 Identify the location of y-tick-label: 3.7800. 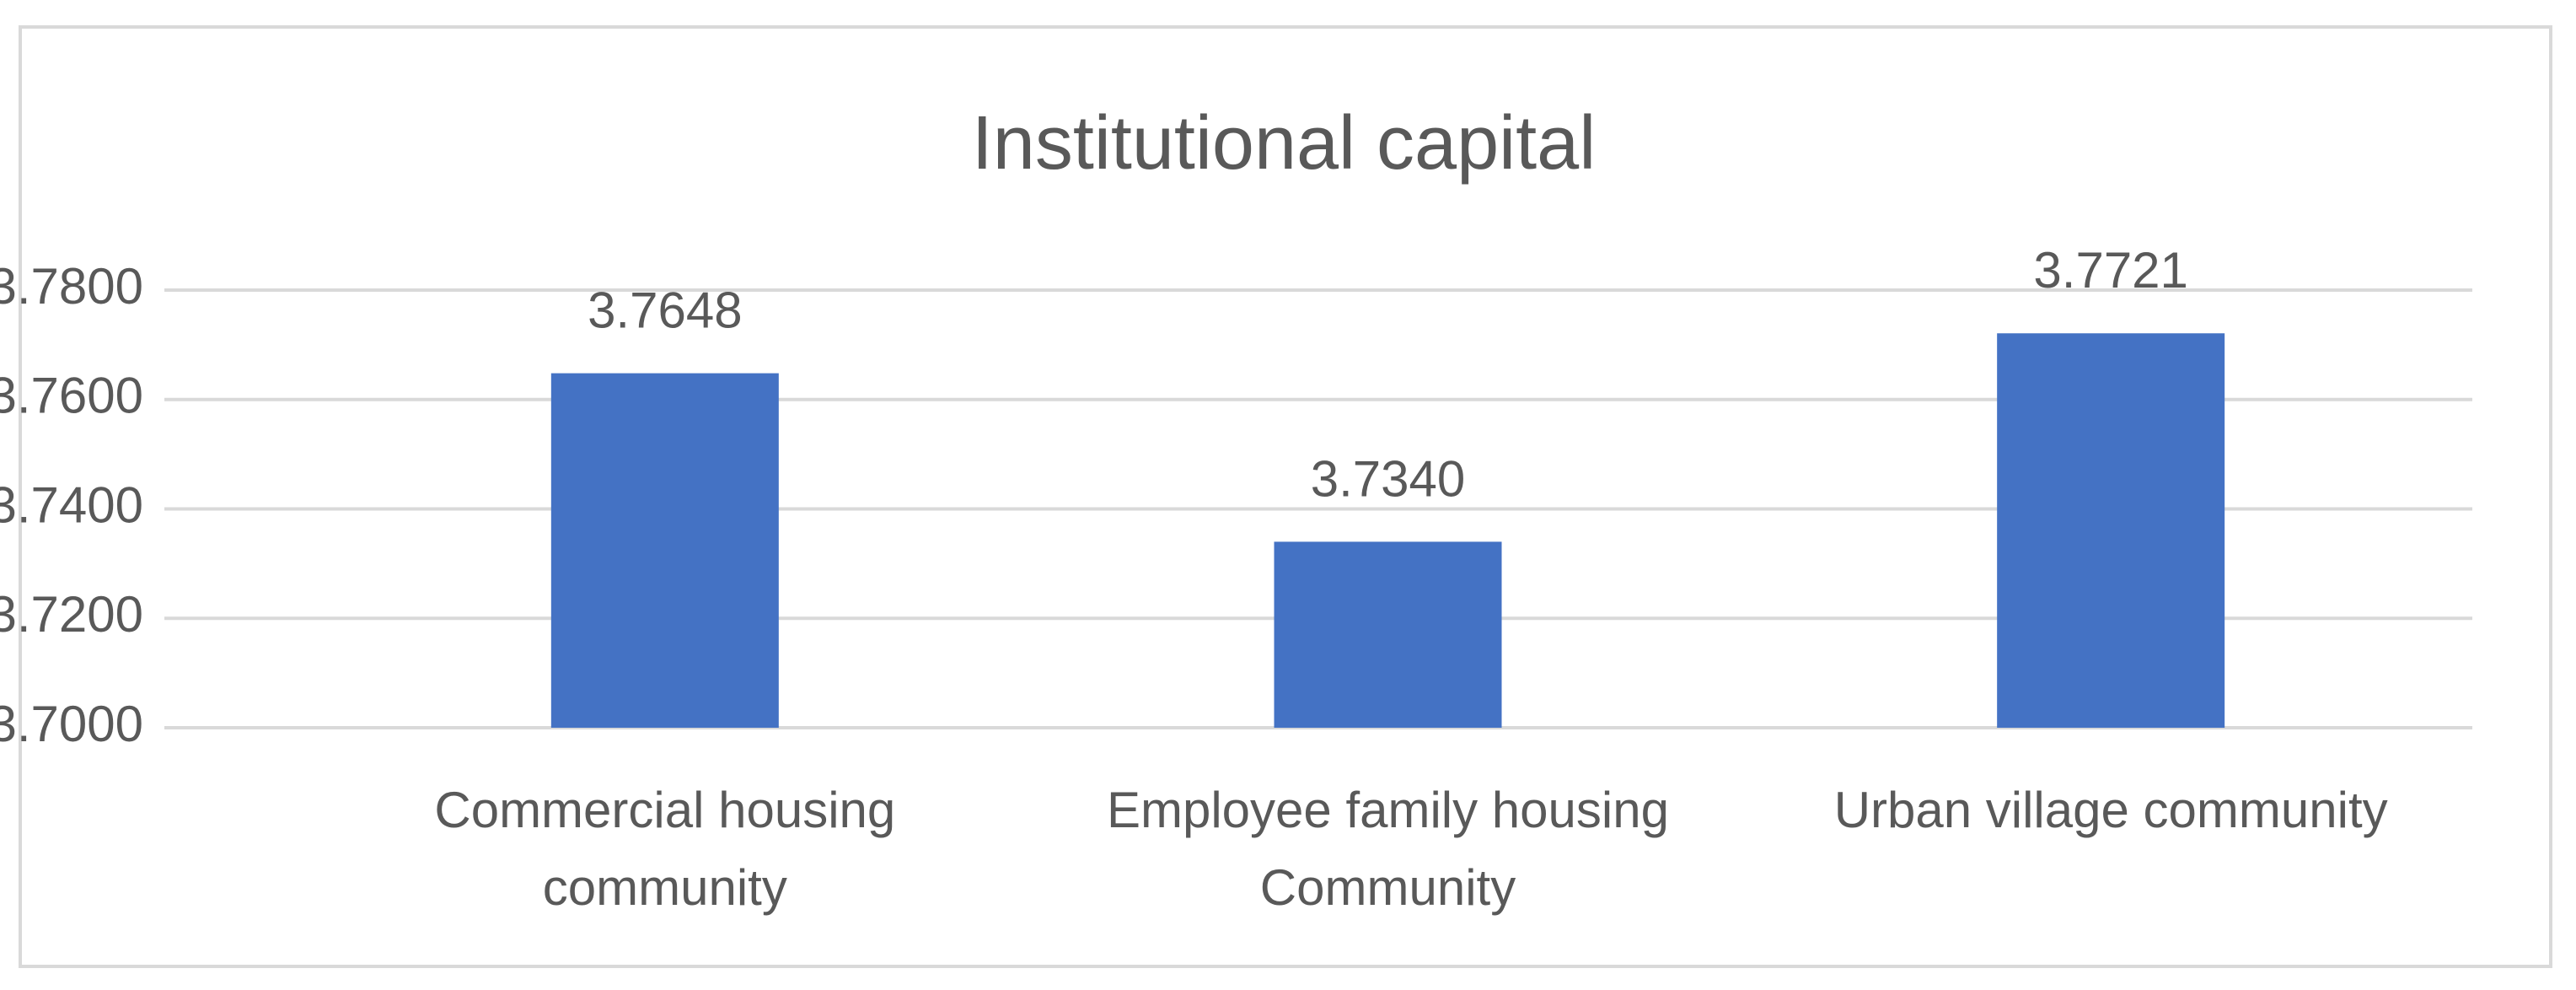
(71, 286).